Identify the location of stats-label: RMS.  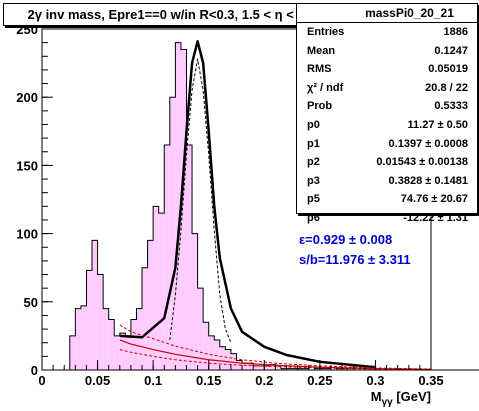
(319, 69).